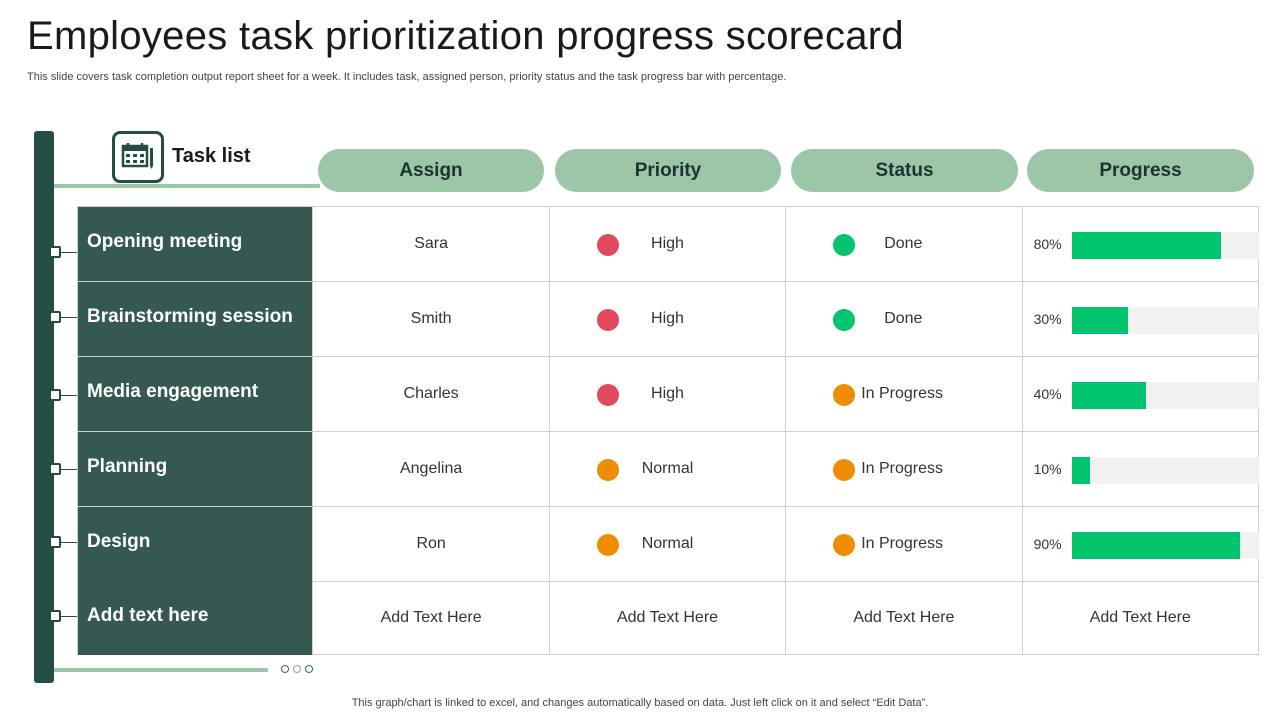  I want to click on progress-cell: 10%, so click(1141, 469).